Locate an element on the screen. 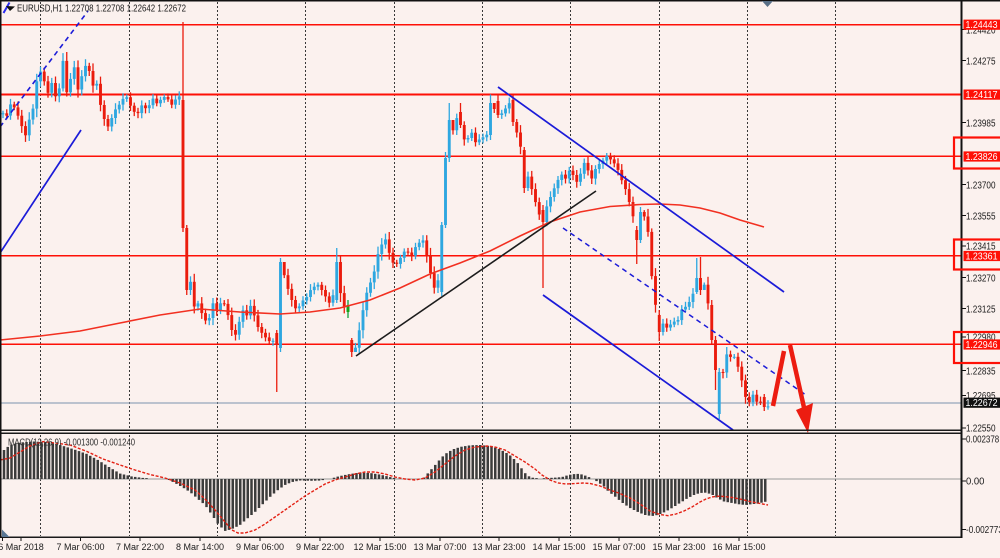 This screenshot has width=1000, height=558. svg-text: 1.22835 is located at coordinates (981, 371).